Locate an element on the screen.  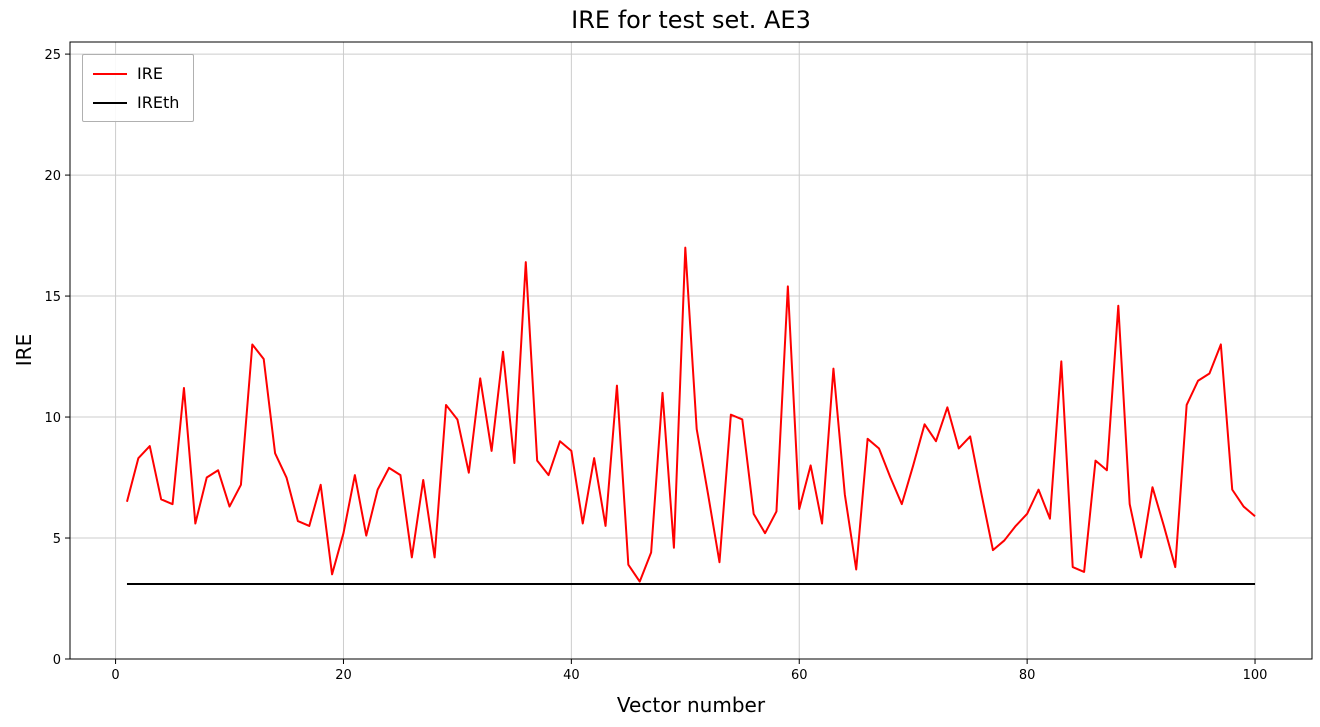
y-tick-label: 5 is located at coordinates (57, 539).